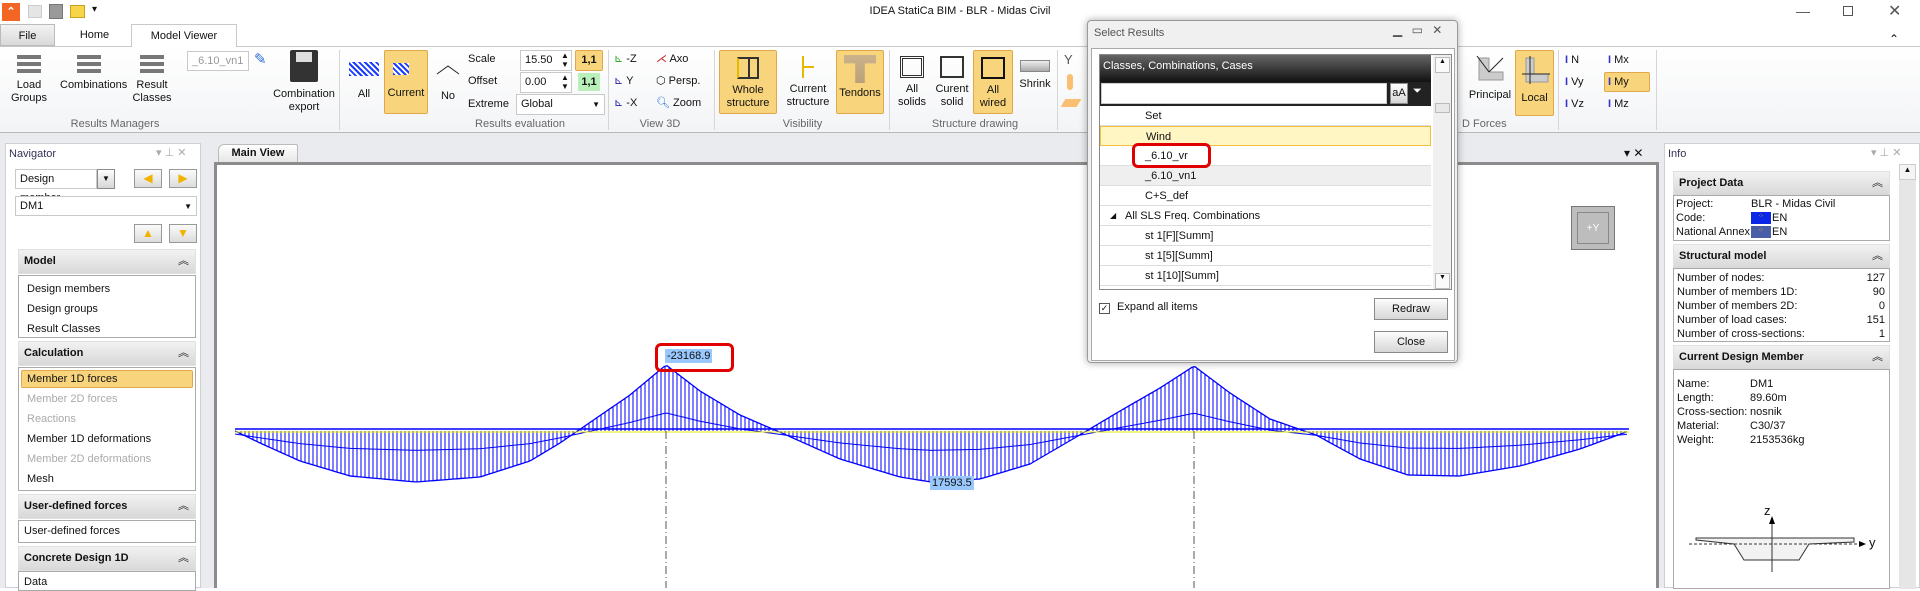 The width and height of the screenshot is (1920, 591). What do you see at coordinates (29, 78) in the screenshot?
I see `load-groups-button: Load Groups` at bounding box center [29, 78].